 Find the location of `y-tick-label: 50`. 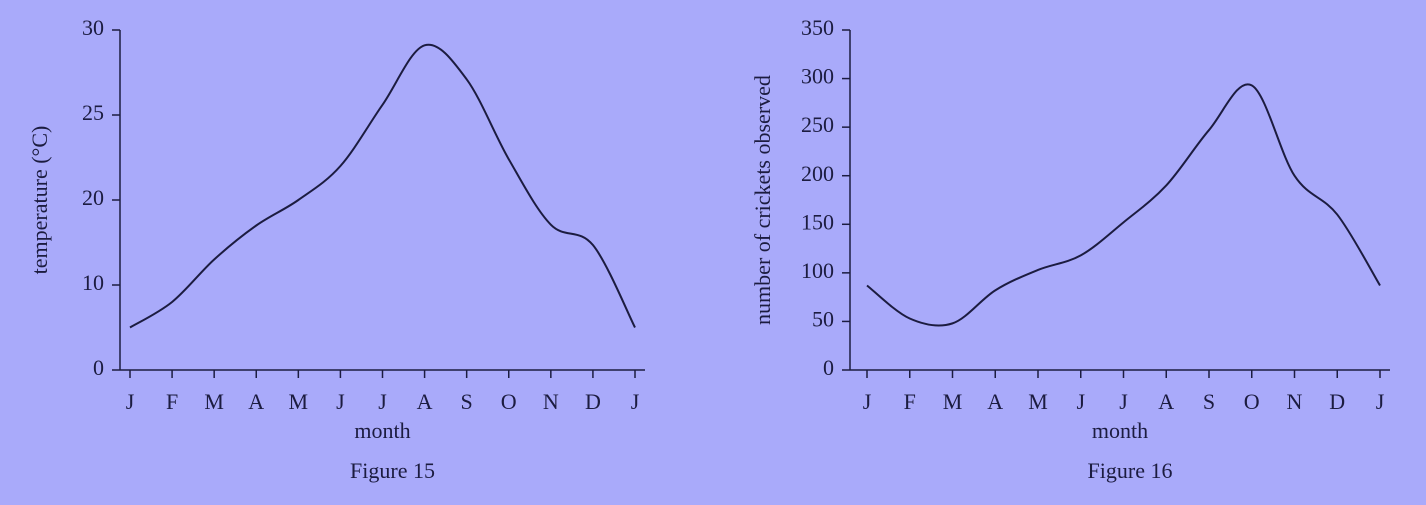

y-tick-label: 50 is located at coordinates (823, 318).